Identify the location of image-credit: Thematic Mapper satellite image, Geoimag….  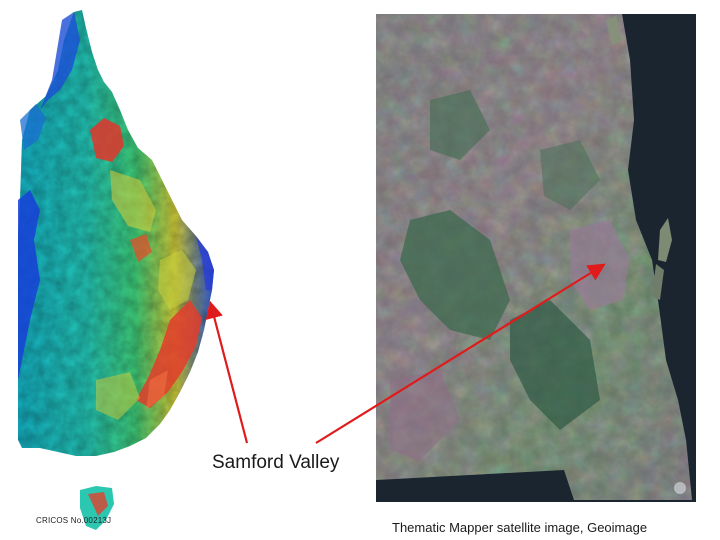
(520, 527).